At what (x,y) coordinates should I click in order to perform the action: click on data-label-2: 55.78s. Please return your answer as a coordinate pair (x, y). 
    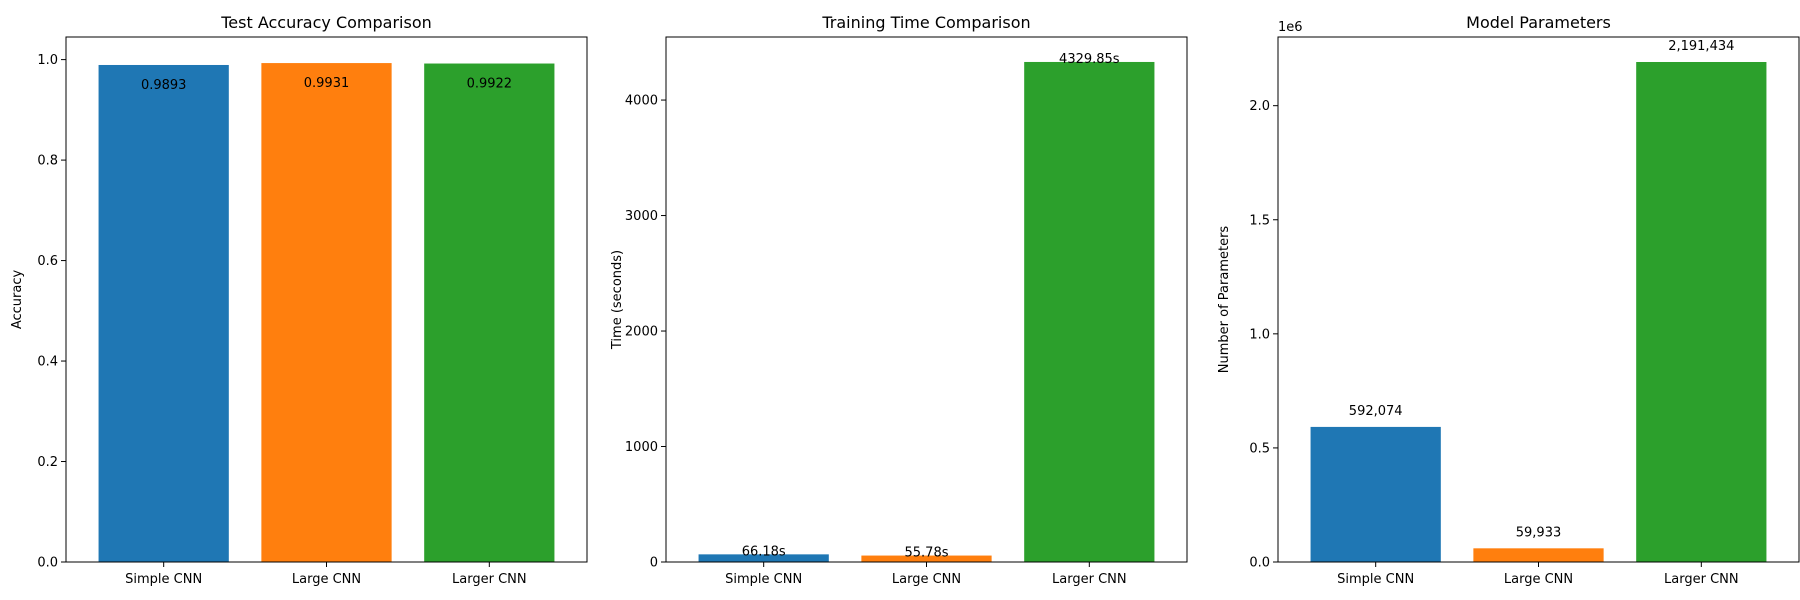
    Looking at the image, I should click on (927, 553).